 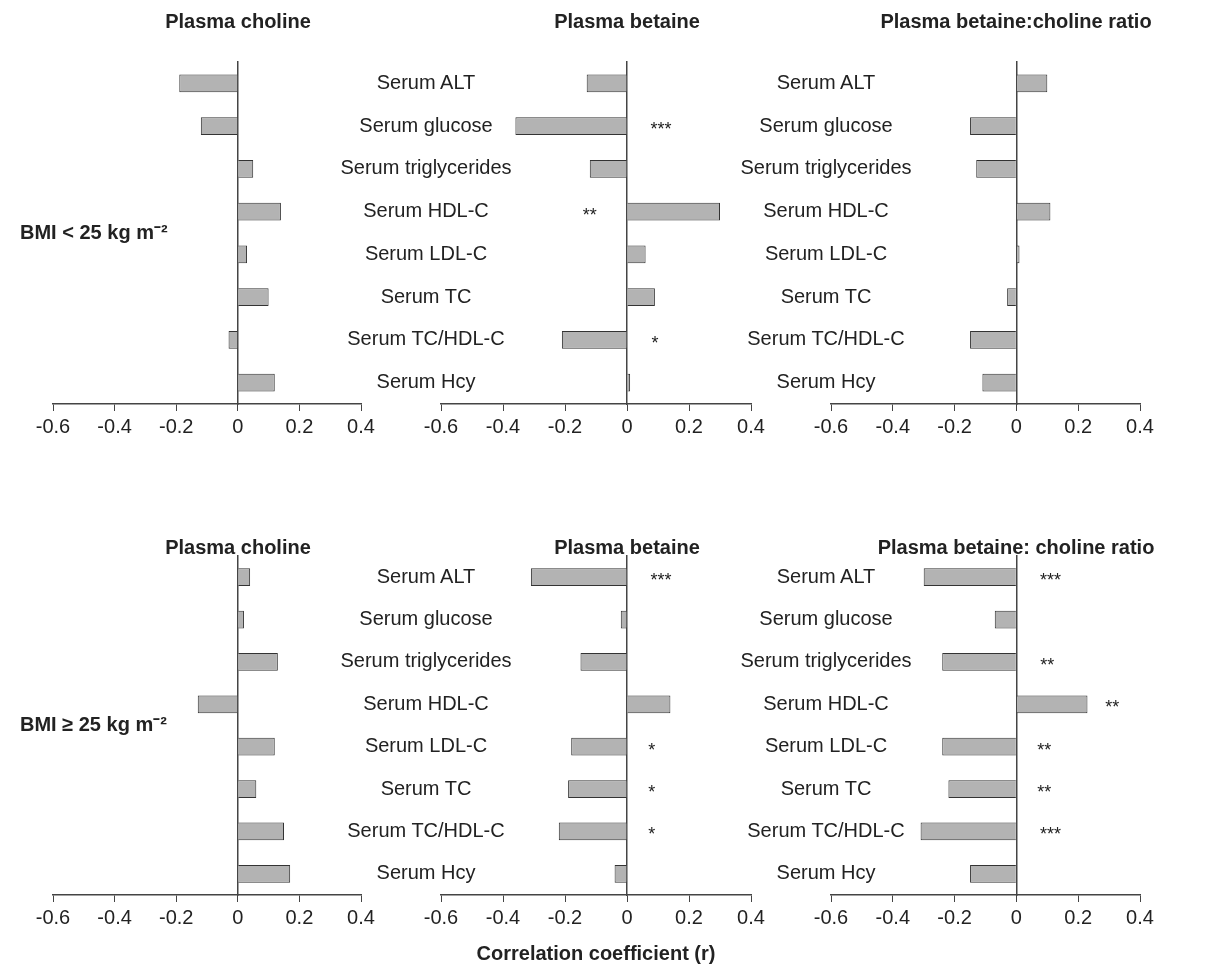 What do you see at coordinates (596, 952) in the screenshot?
I see `x-axis-title: Correlation coefficient (r)` at bounding box center [596, 952].